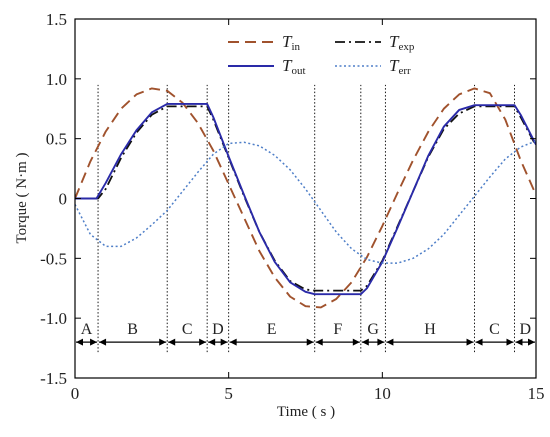 The image size is (550, 437). Describe the element at coordinates (56, 19) in the screenshot. I see `y-tick-label: 1.5` at that location.